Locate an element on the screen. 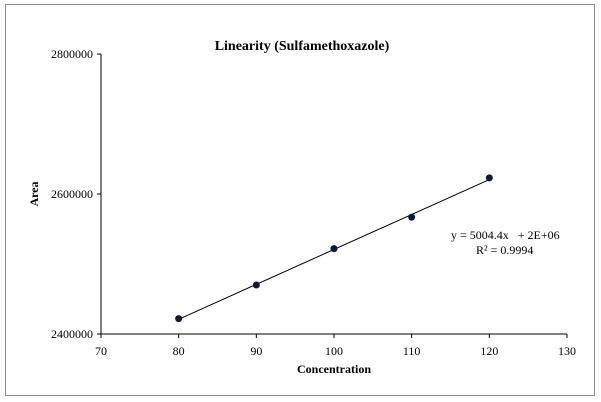 The width and height of the screenshot is (601, 402). x-tick-label: 80 is located at coordinates (179, 351).